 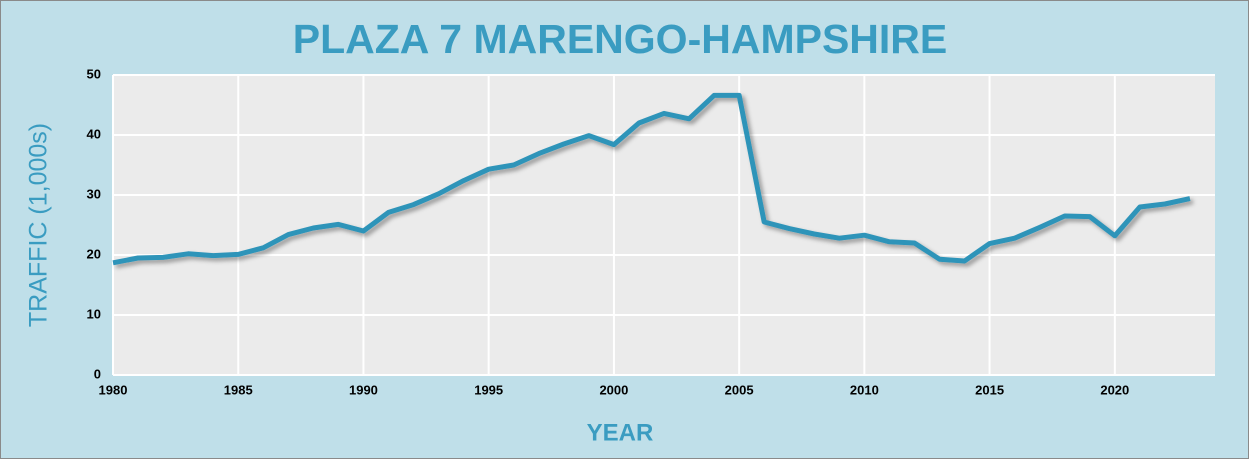 I want to click on y-tick-label: 0, so click(x=97, y=373).